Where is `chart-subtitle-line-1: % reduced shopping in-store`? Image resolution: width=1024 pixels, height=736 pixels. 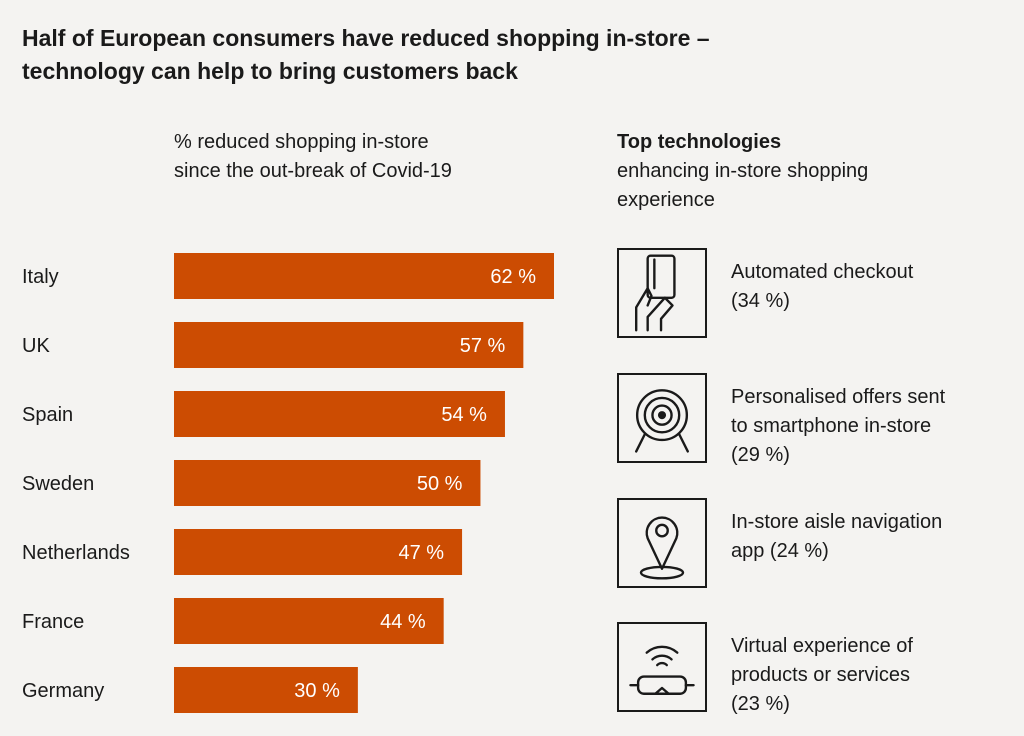
chart-subtitle-line-1: % reduced shopping in-store is located at coordinates (301, 142).